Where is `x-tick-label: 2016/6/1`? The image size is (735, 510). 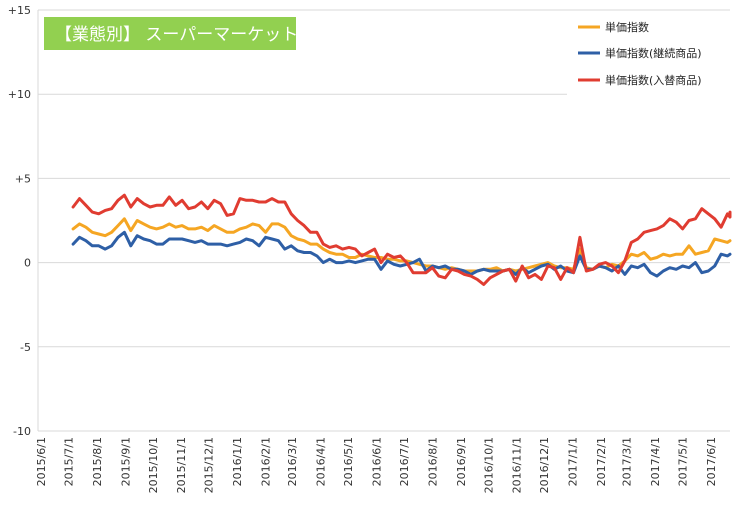
x-tick-label: 2016/6/1 is located at coordinates (376, 461).